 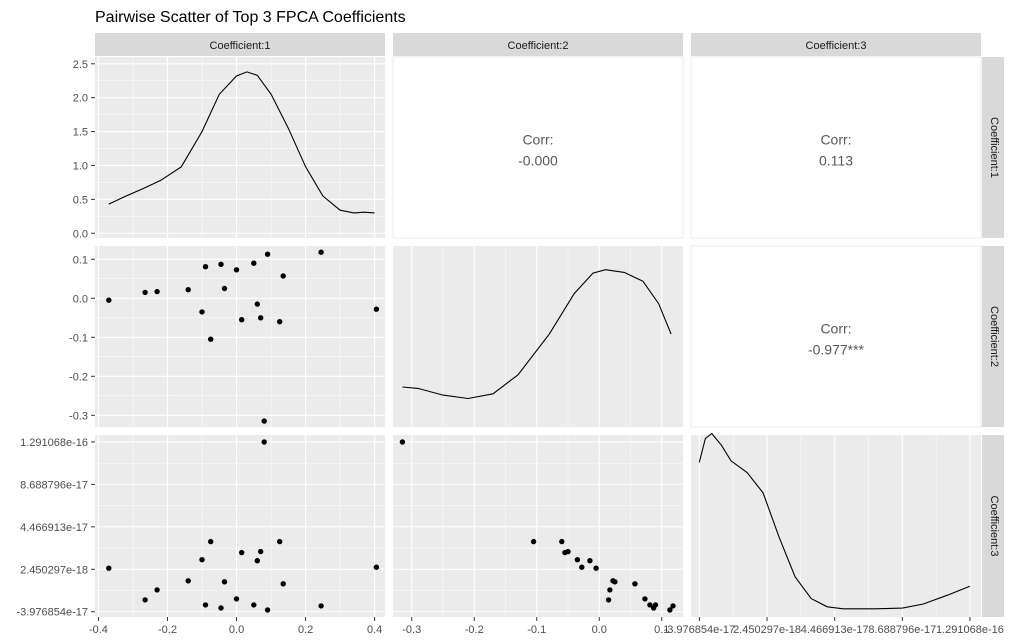 I want to click on panel-r3-c3, so click(x=836, y=524).